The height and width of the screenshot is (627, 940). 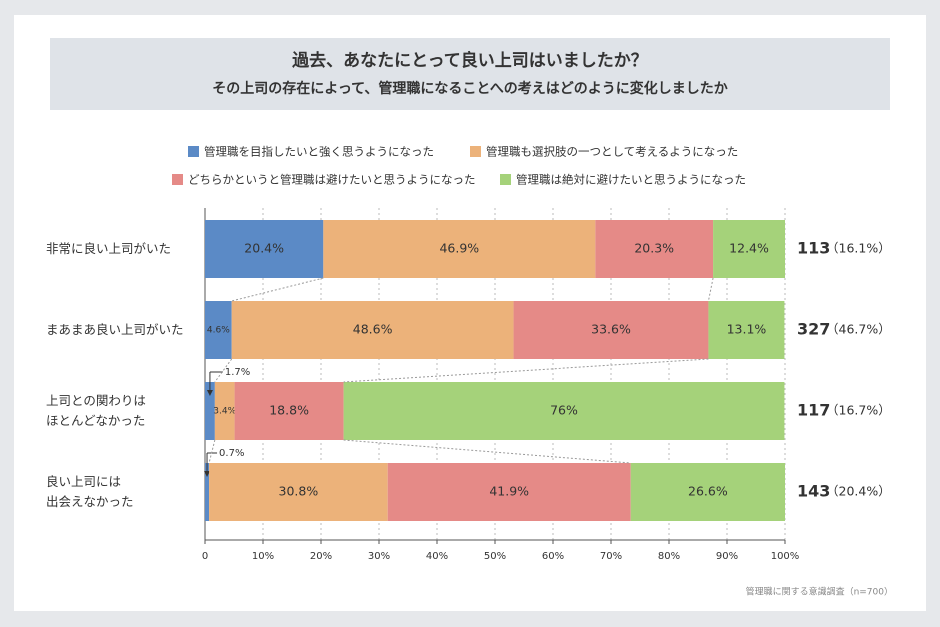 I want to click on value-label: 26.6%, so click(x=708, y=491).